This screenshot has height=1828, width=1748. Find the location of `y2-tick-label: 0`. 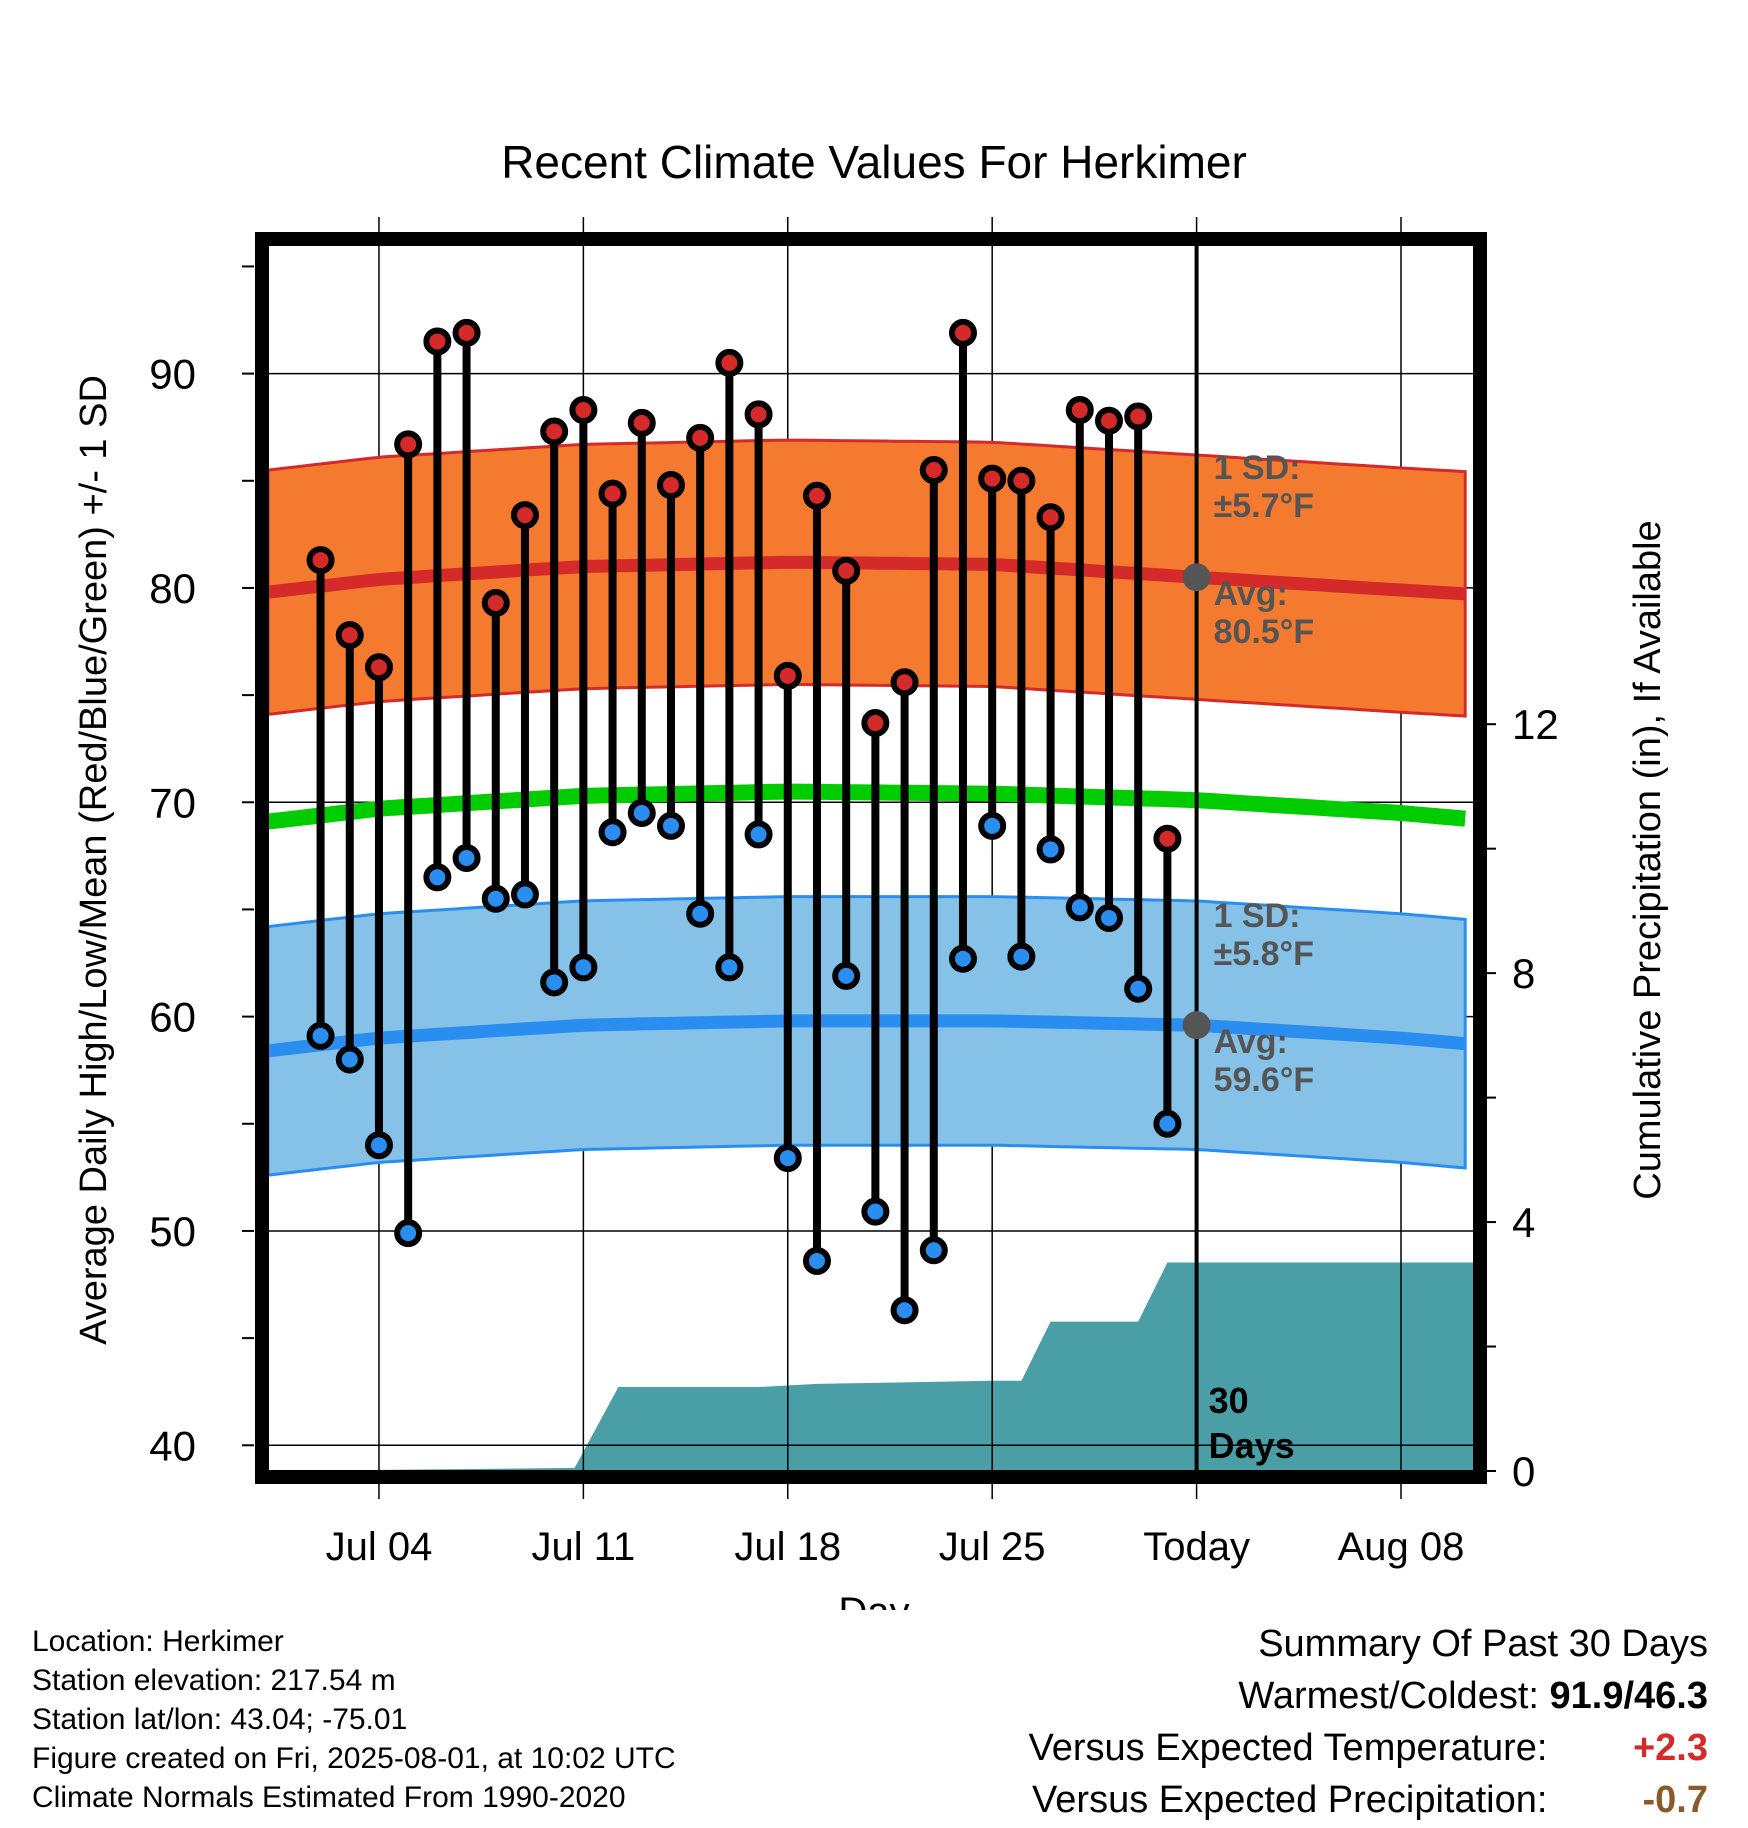

y2-tick-label: 0 is located at coordinates (1523, 1471).